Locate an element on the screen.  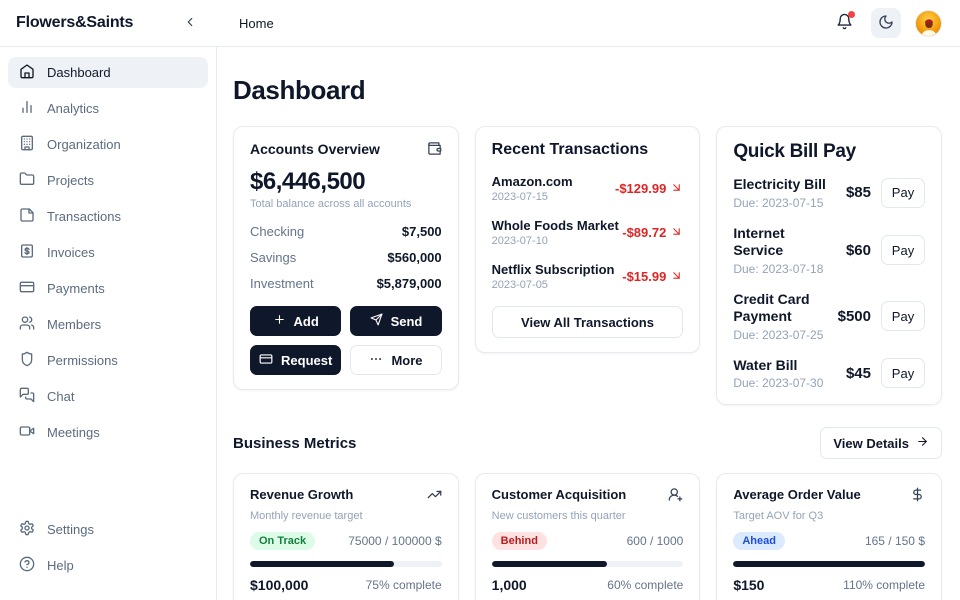
account-row: Investment $5,879,000 is located at coordinates (346, 283).